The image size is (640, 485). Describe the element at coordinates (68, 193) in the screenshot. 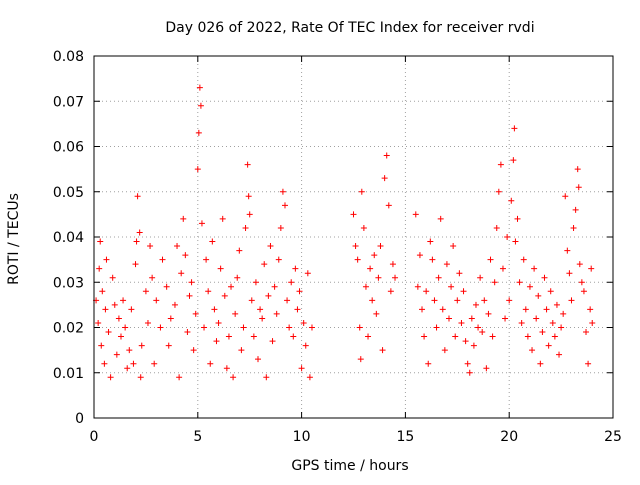

I see `y-tick-label: 0.05` at that location.